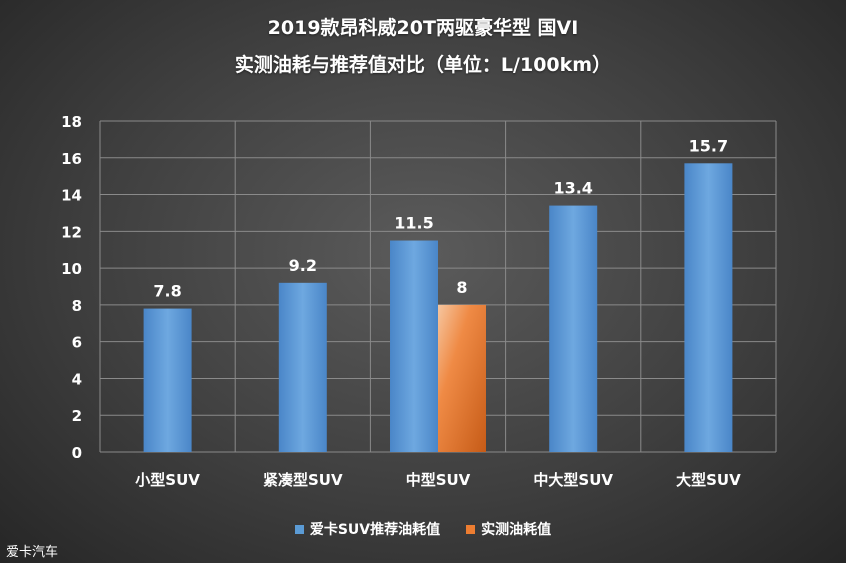 The width and height of the screenshot is (846, 563). I want to click on watermark-text: 爱卡汽车, so click(32, 552).